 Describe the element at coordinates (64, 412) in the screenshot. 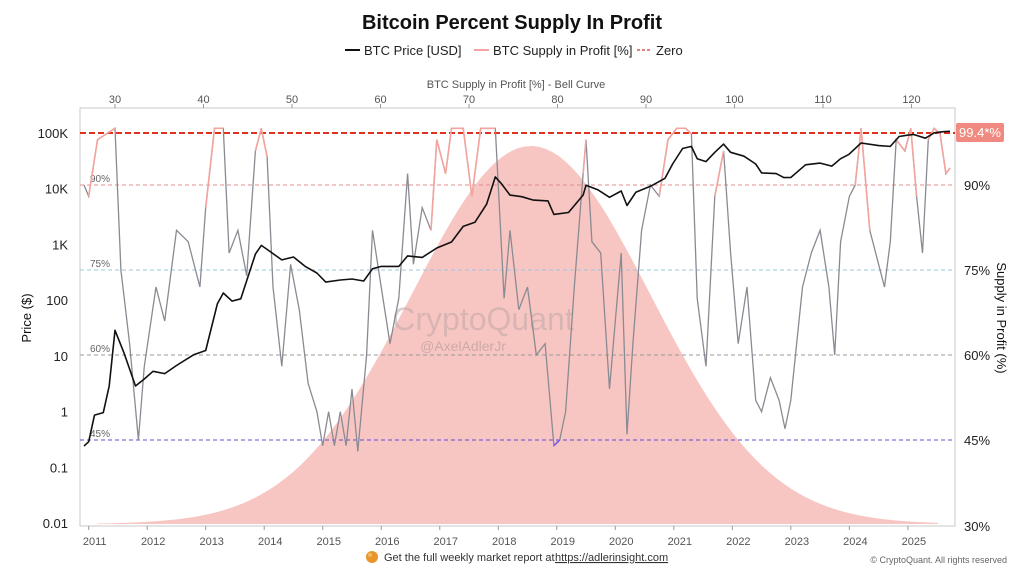

I see `y-left-tick-label: 1` at that location.